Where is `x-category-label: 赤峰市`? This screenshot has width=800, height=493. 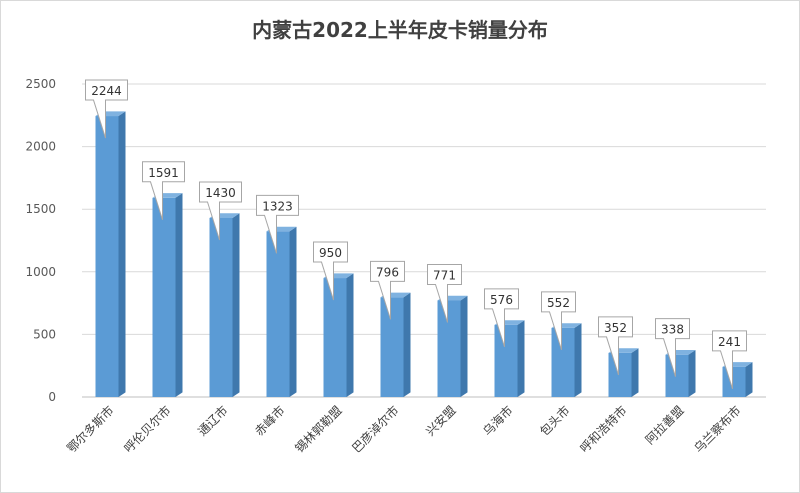 x-category-label: 赤峰市 is located at coordinates (270, 421).